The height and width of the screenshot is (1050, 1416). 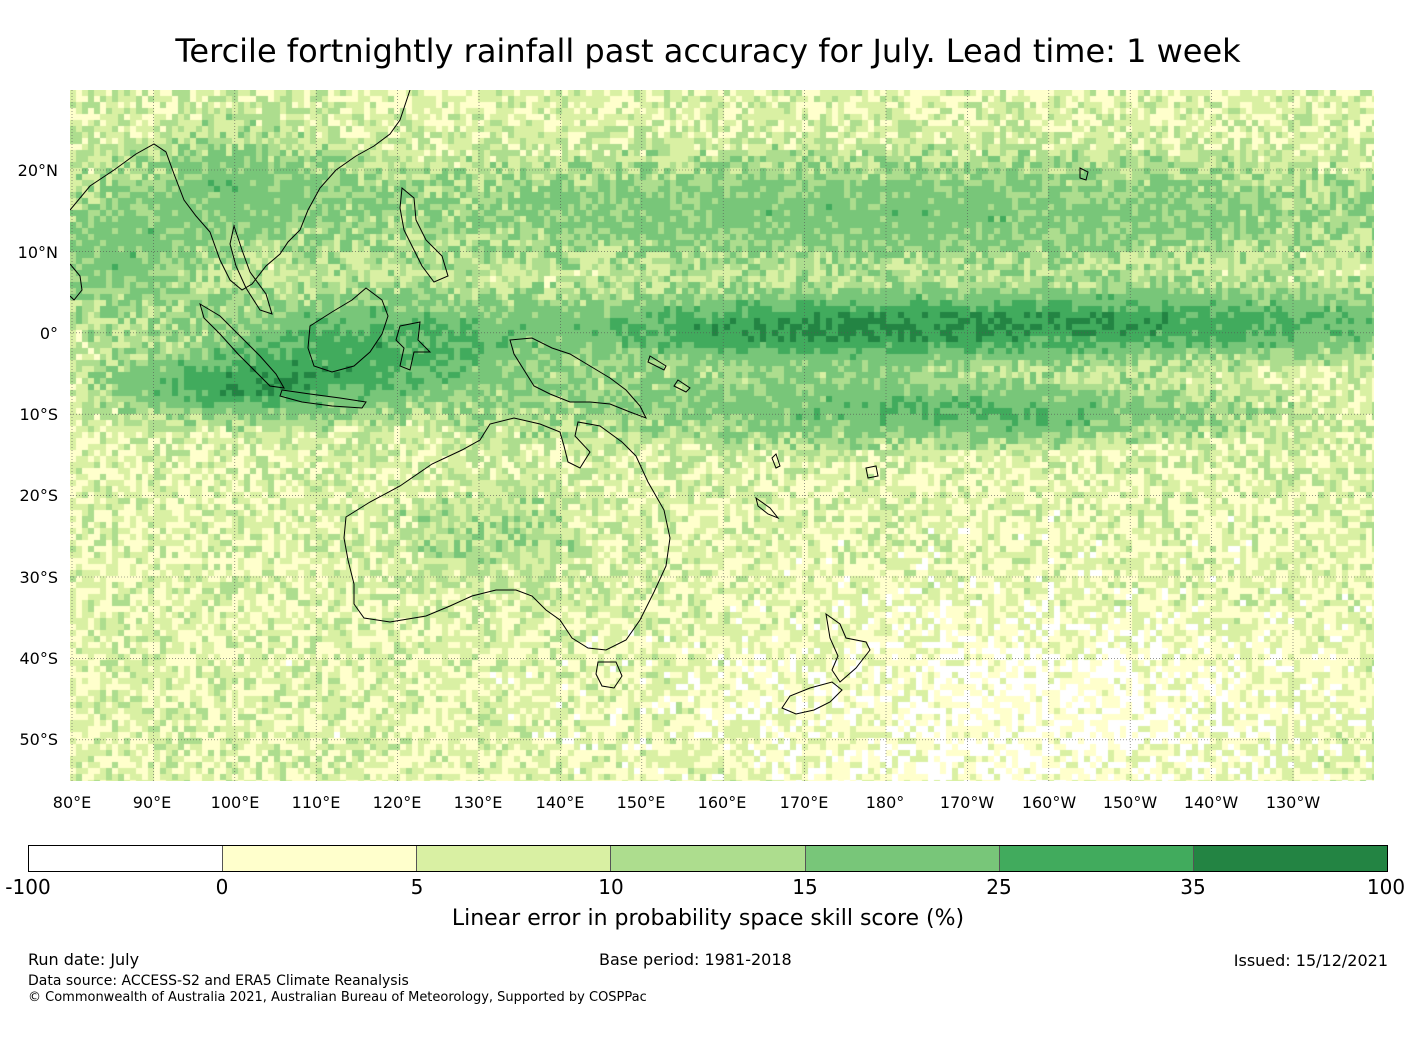 I want to click on lon-label-160w: 160°W, so click(x=1049, y=802).